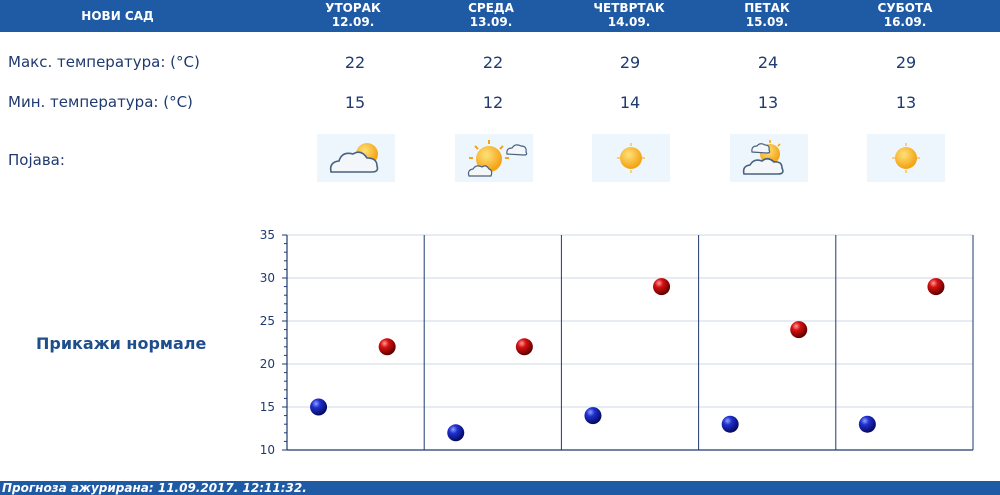 This screenshot has width=1000, height=495. Describe the element at coordinates (356, 158) in the screenshot. I see `cloud-sun-icon` at that location.